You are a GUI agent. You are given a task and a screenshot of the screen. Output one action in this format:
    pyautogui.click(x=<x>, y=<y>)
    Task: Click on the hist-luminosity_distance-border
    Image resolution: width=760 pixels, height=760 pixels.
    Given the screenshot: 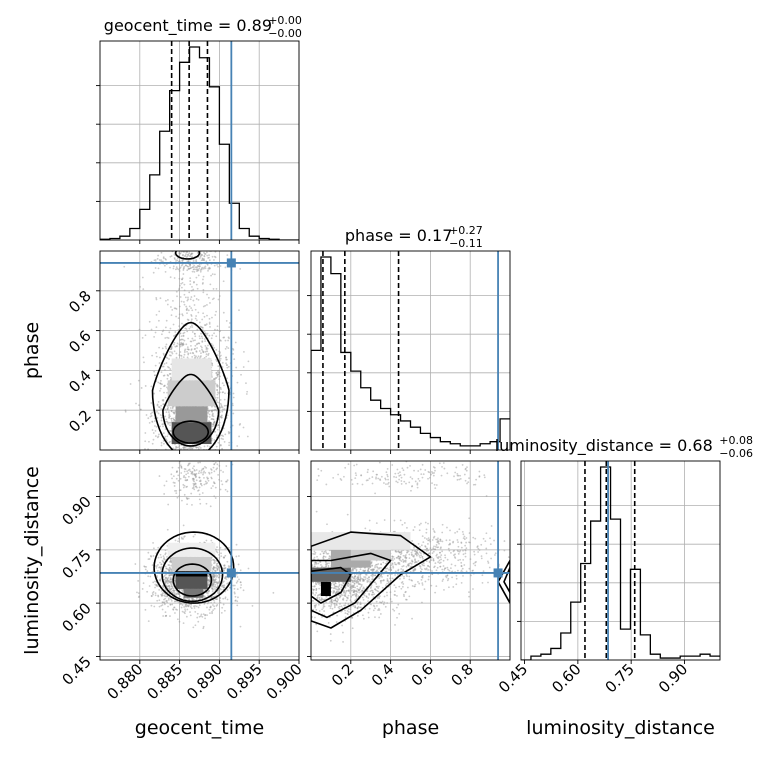 What is the action you would take?
    pyautogui.click(x=620, y=560)
    